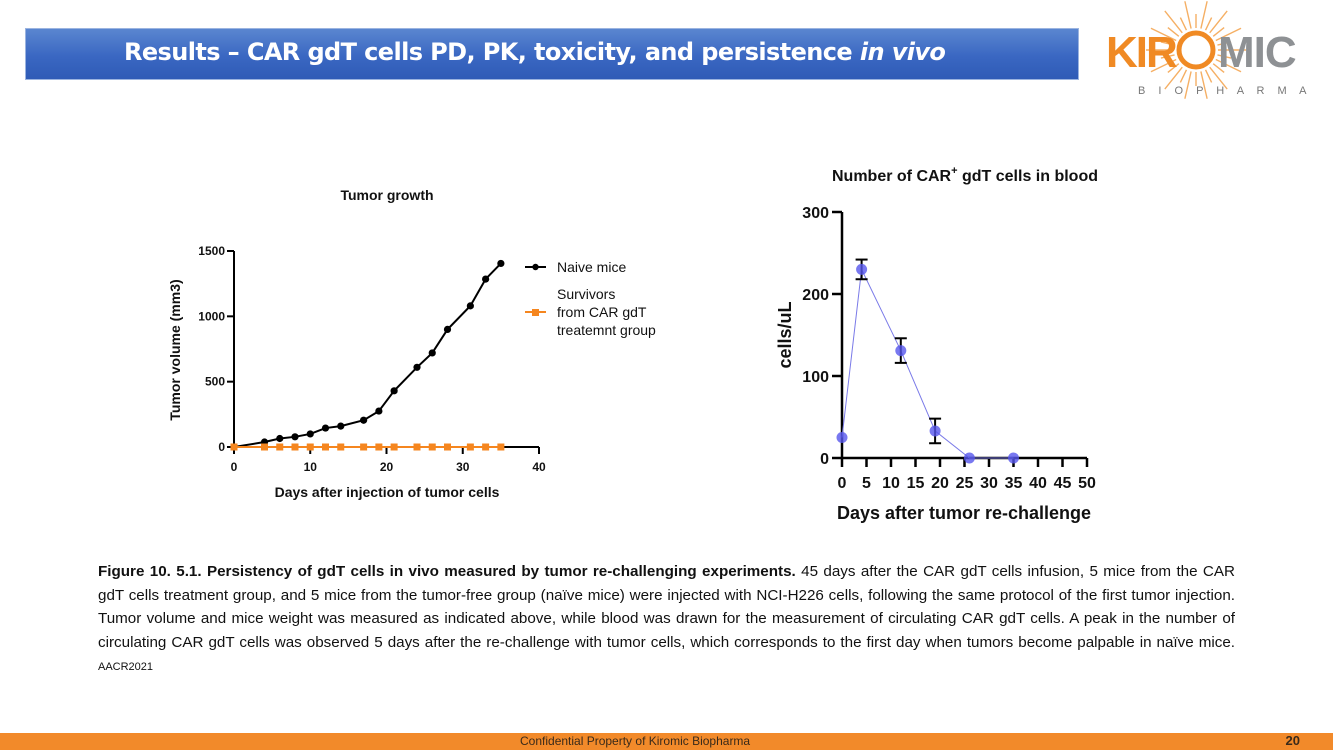 The width and height of the screenshot is (1333, 750). What do you see at coordinates (815, 377) in the screenshot?
I see `y-tick-label: 100` at bounding box center [815, 377].